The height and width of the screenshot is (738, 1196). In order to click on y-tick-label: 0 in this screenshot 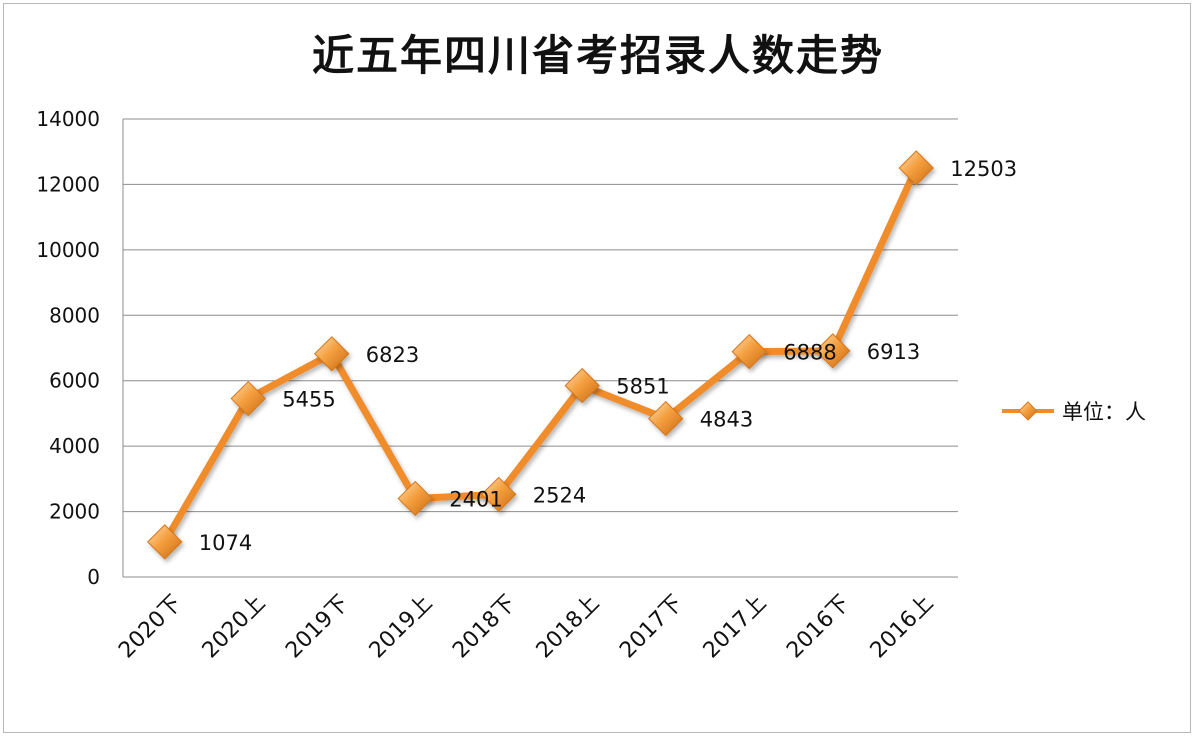, I will do `click(93, 577)`.